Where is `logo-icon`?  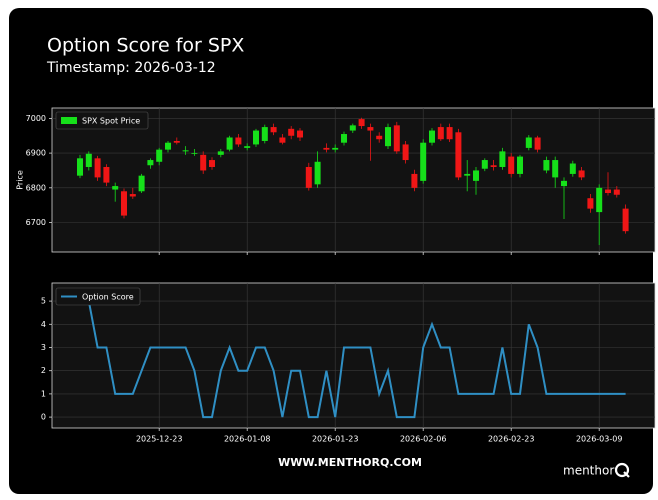
logo-icon is located at coordinates (622, 470).